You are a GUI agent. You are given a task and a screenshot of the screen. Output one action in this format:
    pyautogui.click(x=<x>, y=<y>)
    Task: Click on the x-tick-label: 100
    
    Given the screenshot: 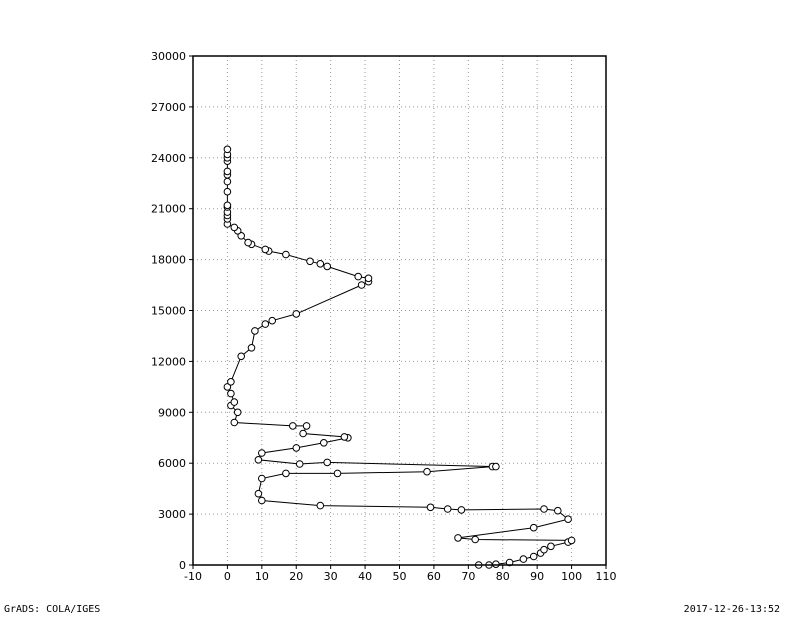 What is the action you would take?
    pyautogui.click(x=571, y=576)
    